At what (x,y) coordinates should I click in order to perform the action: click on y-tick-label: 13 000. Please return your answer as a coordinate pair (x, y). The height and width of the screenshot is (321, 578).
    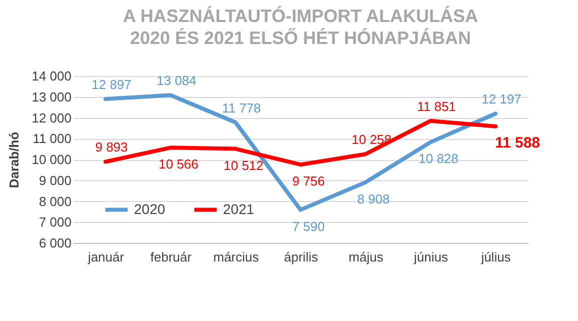
    Looking at the image, I should click on (52, 96).